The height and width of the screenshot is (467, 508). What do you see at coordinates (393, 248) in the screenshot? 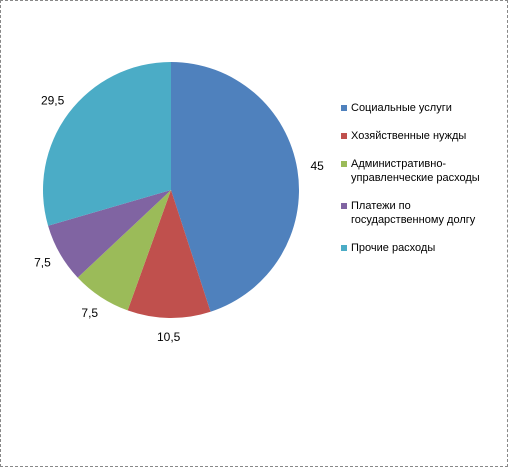
I see `legend-label: Прочие расходы` at bounding box center [393, 248].